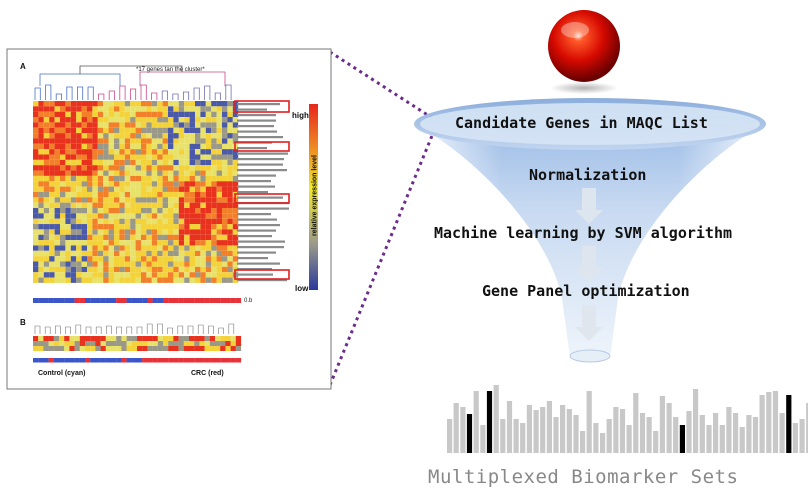 The image size is (808, 494). I want to click on sphere-highlight, so click(575, 30).